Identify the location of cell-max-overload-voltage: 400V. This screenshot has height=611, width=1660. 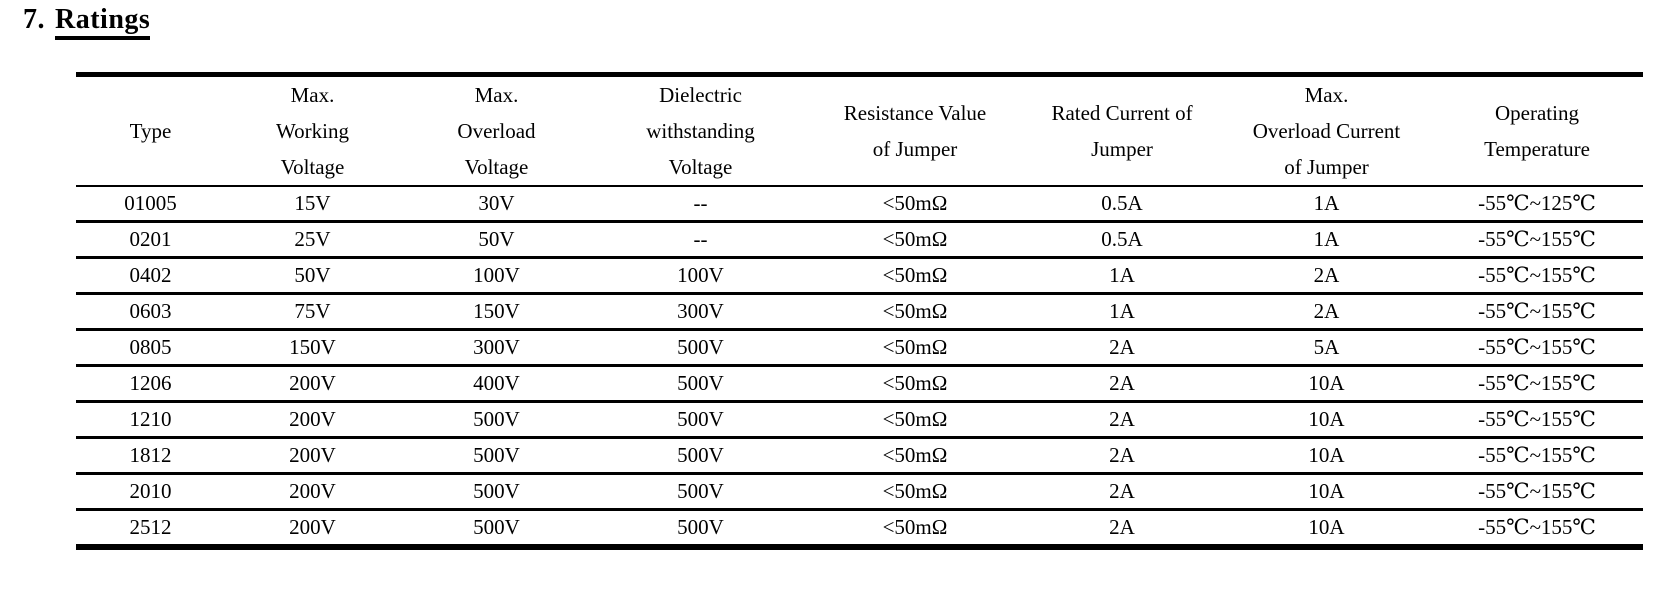
(496, 384).